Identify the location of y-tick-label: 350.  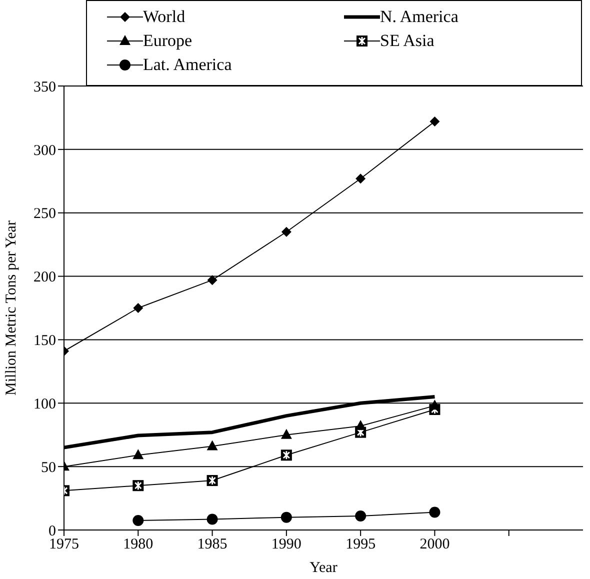
(45, 87).